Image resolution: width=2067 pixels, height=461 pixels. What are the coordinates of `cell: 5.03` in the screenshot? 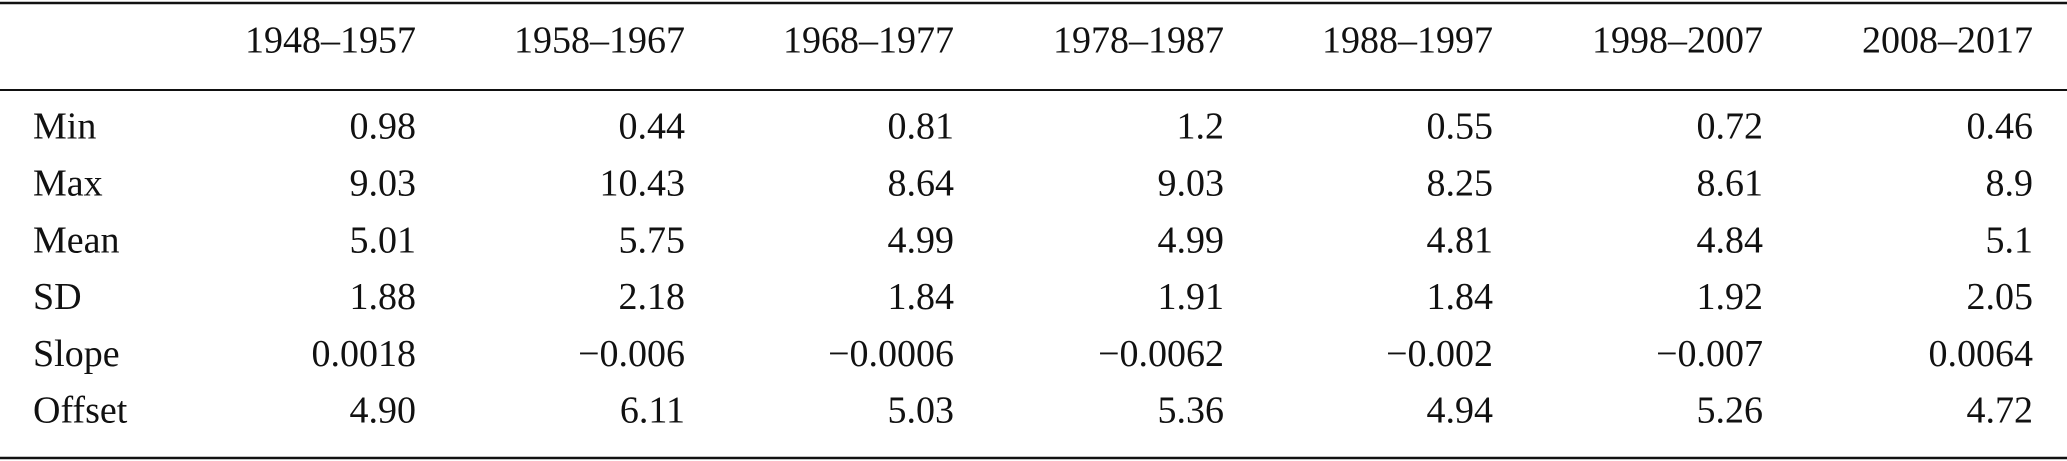 It's located at (921, 411).